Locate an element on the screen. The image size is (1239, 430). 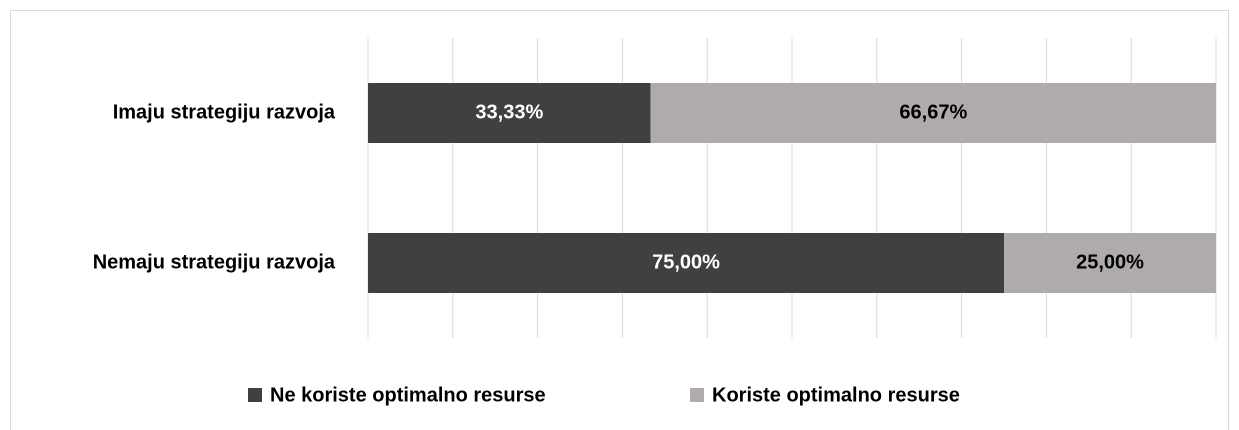
y-tick-label: Imaju strategiju razvoja is located at coordinates (224, 112).